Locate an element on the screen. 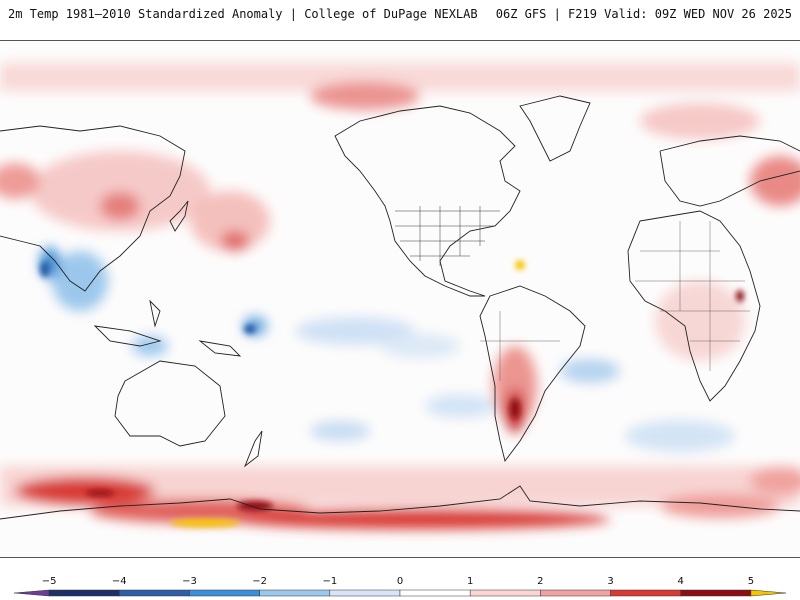 This screenshot has height=600, width=800. africa-outline is located at coordinates (694, 306).